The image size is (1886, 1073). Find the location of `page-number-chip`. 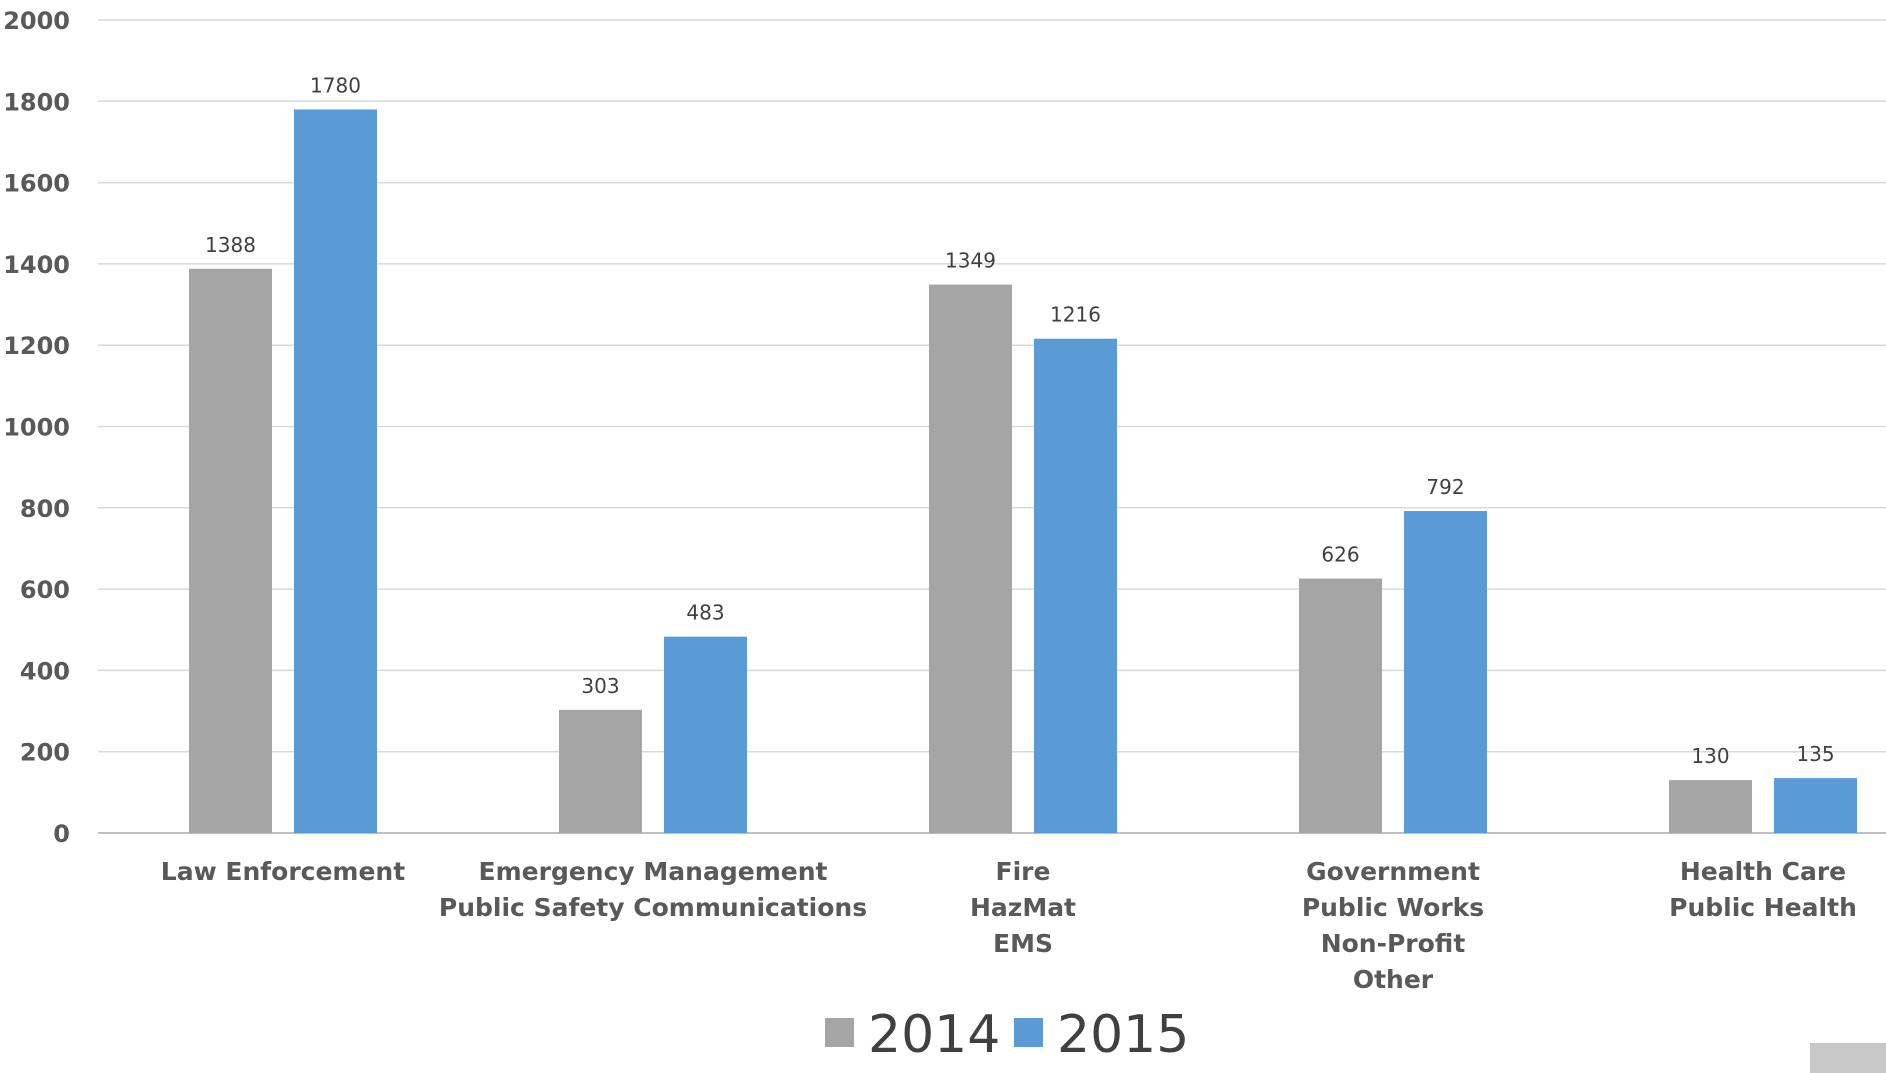

page-number-chip is located at coordinates (1848, 1058).